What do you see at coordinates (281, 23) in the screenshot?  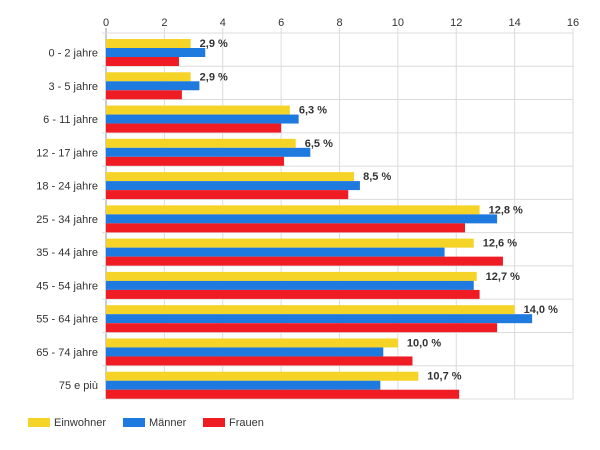 I see `x-tick-label: 6` at bounding box center [281, 23].